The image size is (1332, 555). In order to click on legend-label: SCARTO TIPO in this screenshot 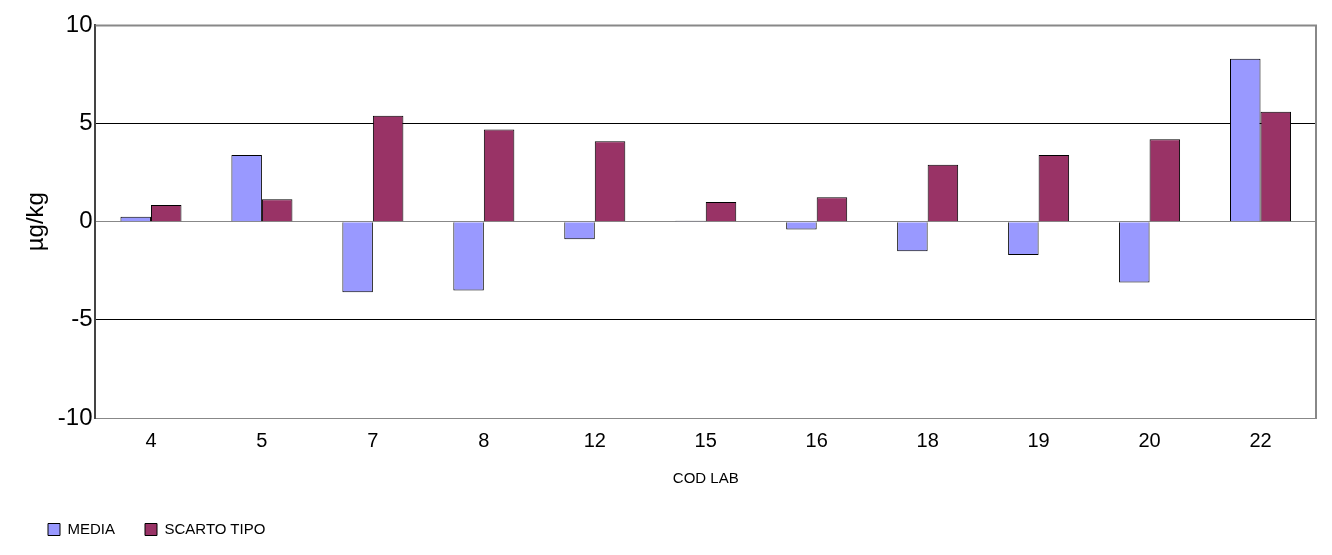, I will do `click(215, 528)`.